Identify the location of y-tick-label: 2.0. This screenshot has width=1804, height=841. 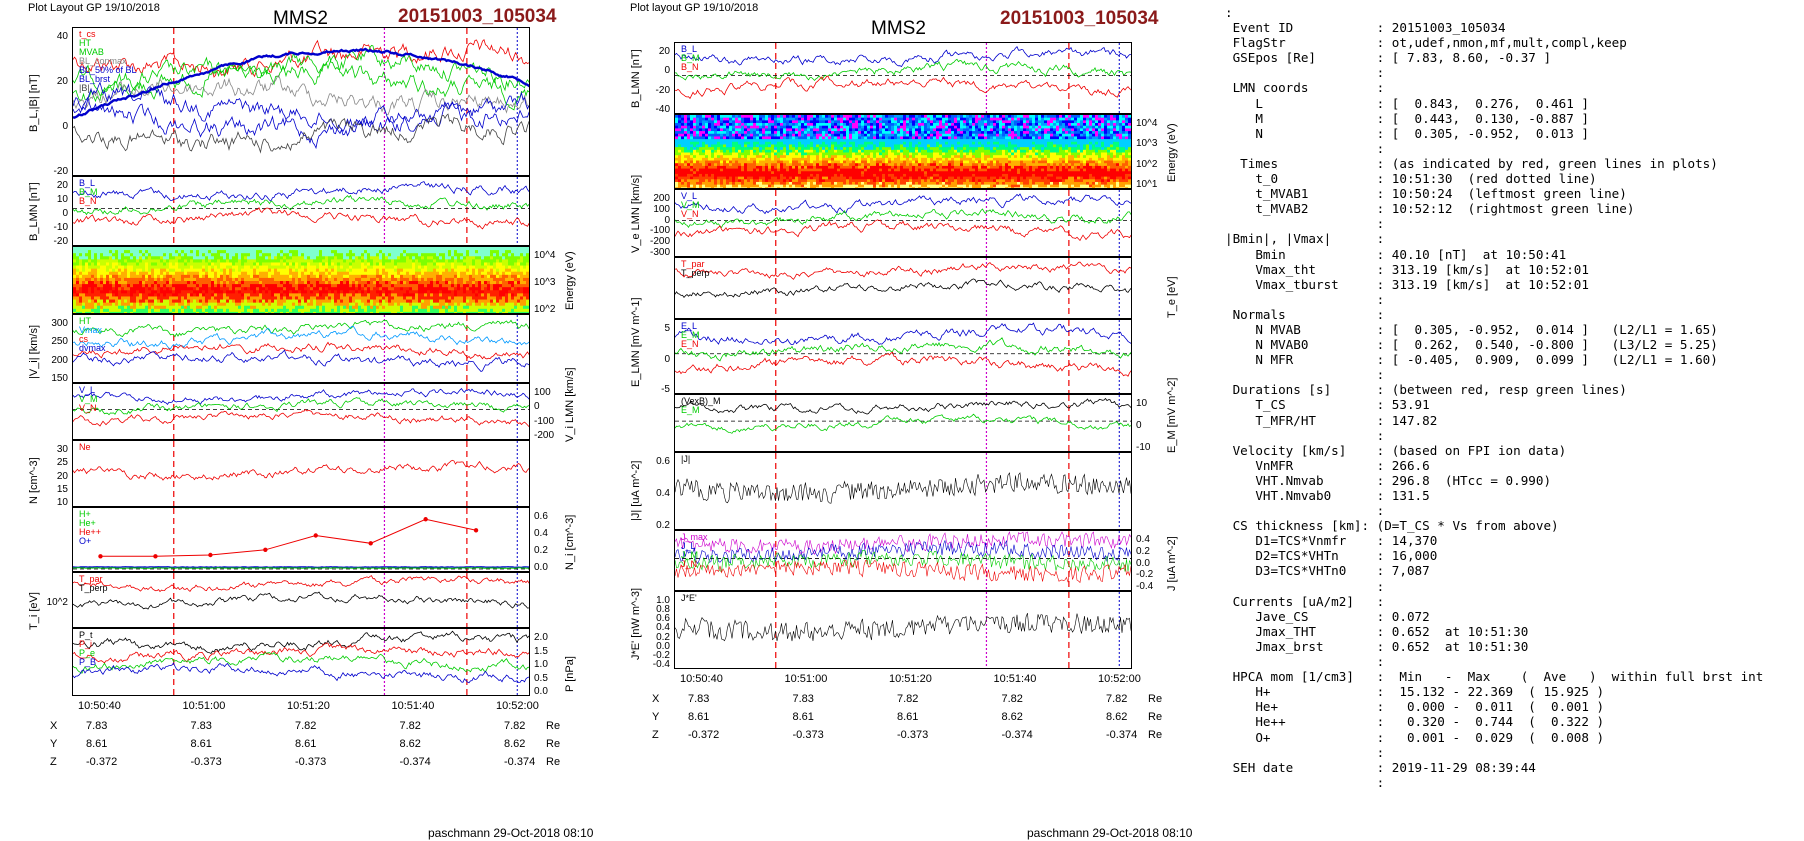
(541, 637).